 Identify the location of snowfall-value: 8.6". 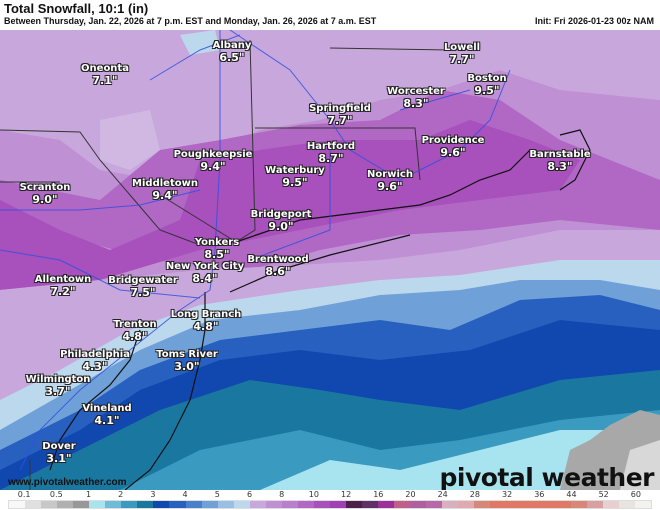
(278, 271).